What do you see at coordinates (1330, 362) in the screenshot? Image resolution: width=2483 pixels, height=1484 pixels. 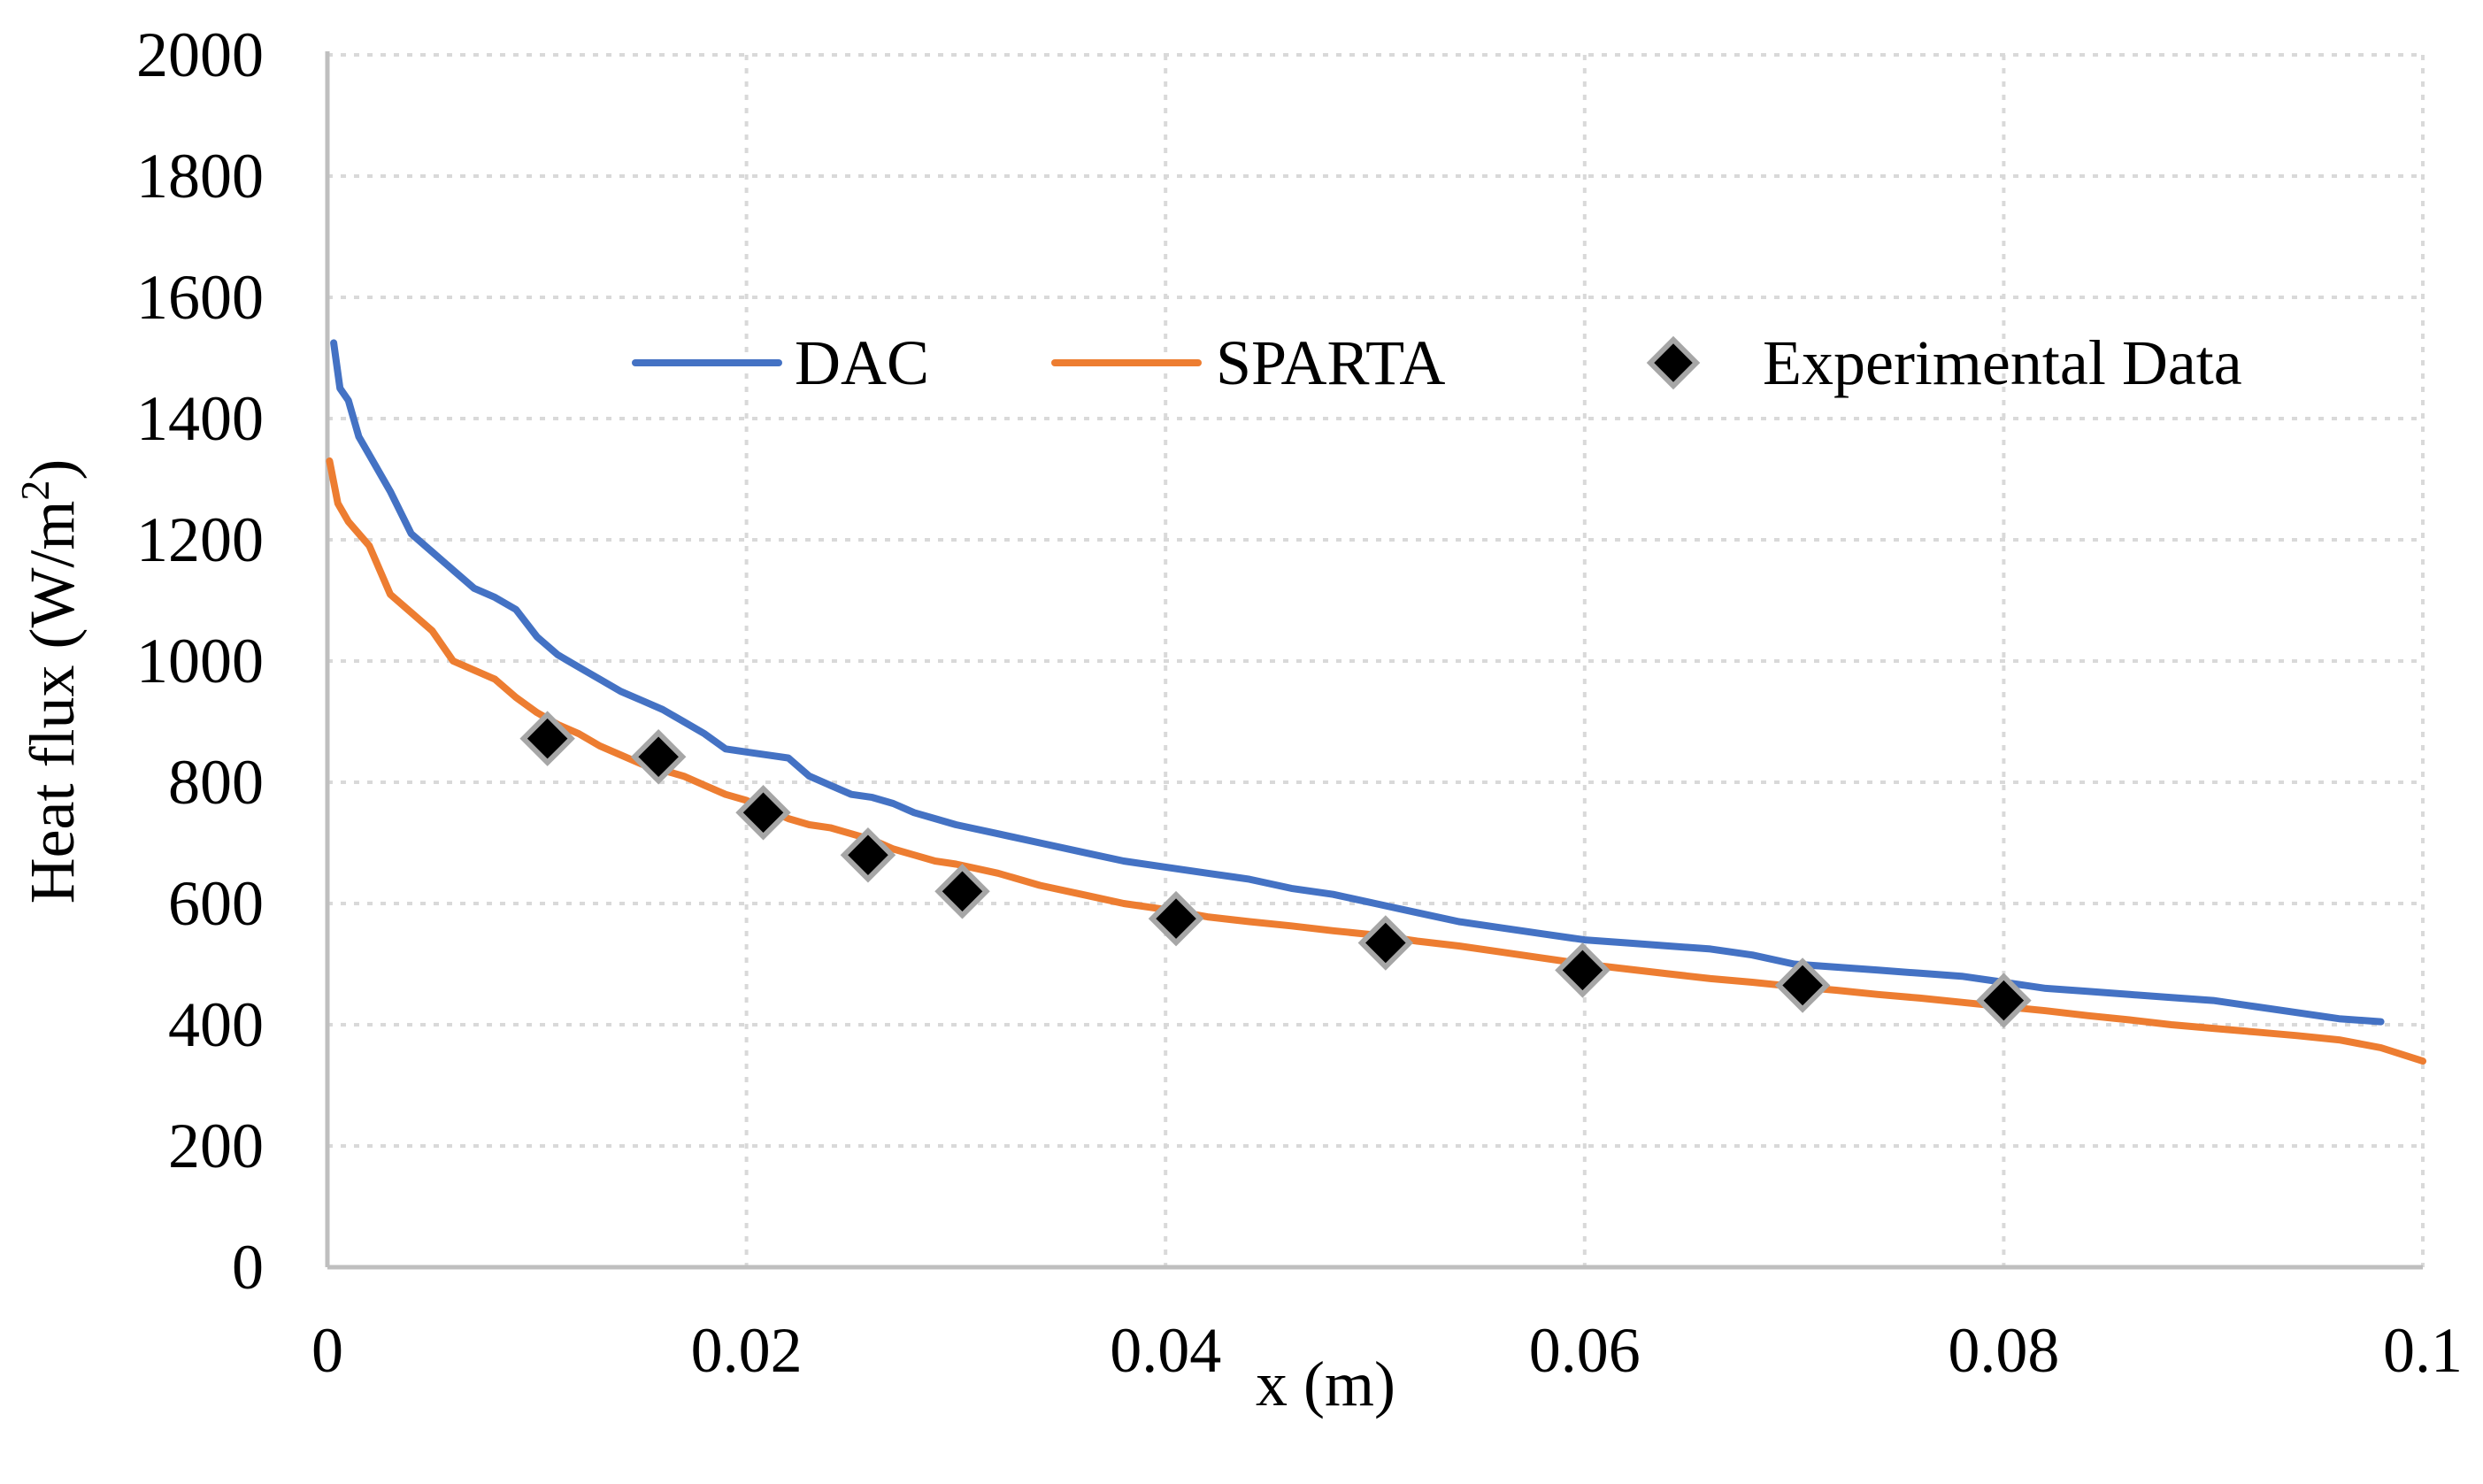 I see `legend-sparta-label: SPARTA` at bounding box center [1330, 362].